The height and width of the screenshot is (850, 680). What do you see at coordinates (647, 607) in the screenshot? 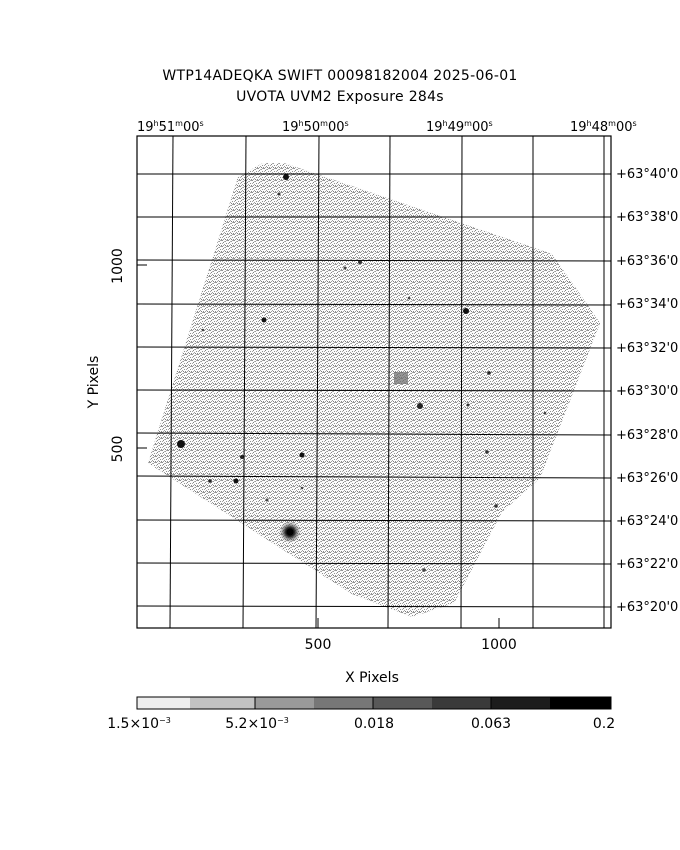
I see `dec-label: +63°20'0` at bounding box center [647, 607].